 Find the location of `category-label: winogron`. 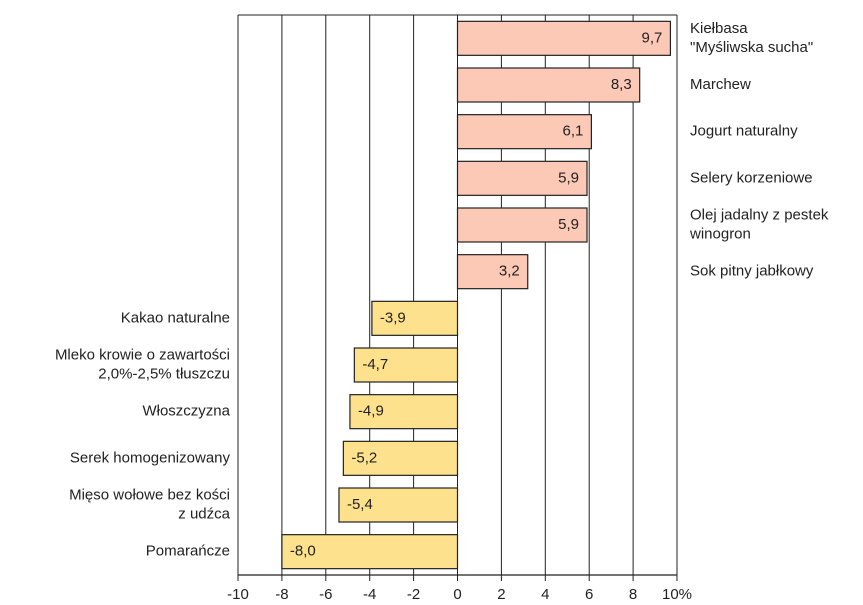

category-label: winogron is located at coordinates (720, 233).